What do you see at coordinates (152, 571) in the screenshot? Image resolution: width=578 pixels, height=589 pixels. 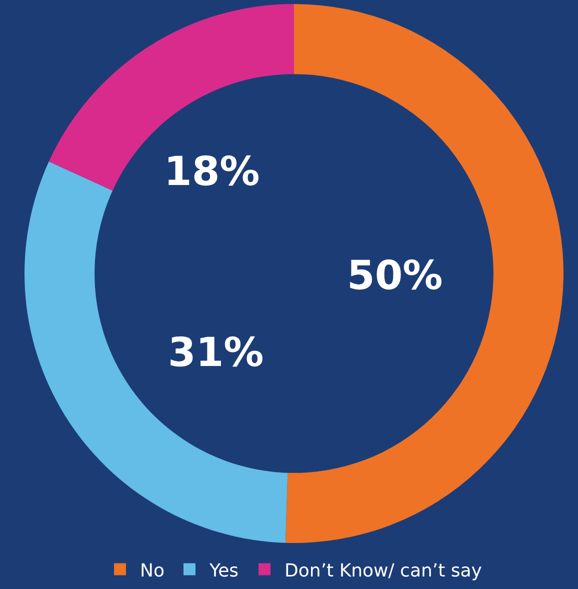 I see `legend-label: No` at bounding box center [152, 571].